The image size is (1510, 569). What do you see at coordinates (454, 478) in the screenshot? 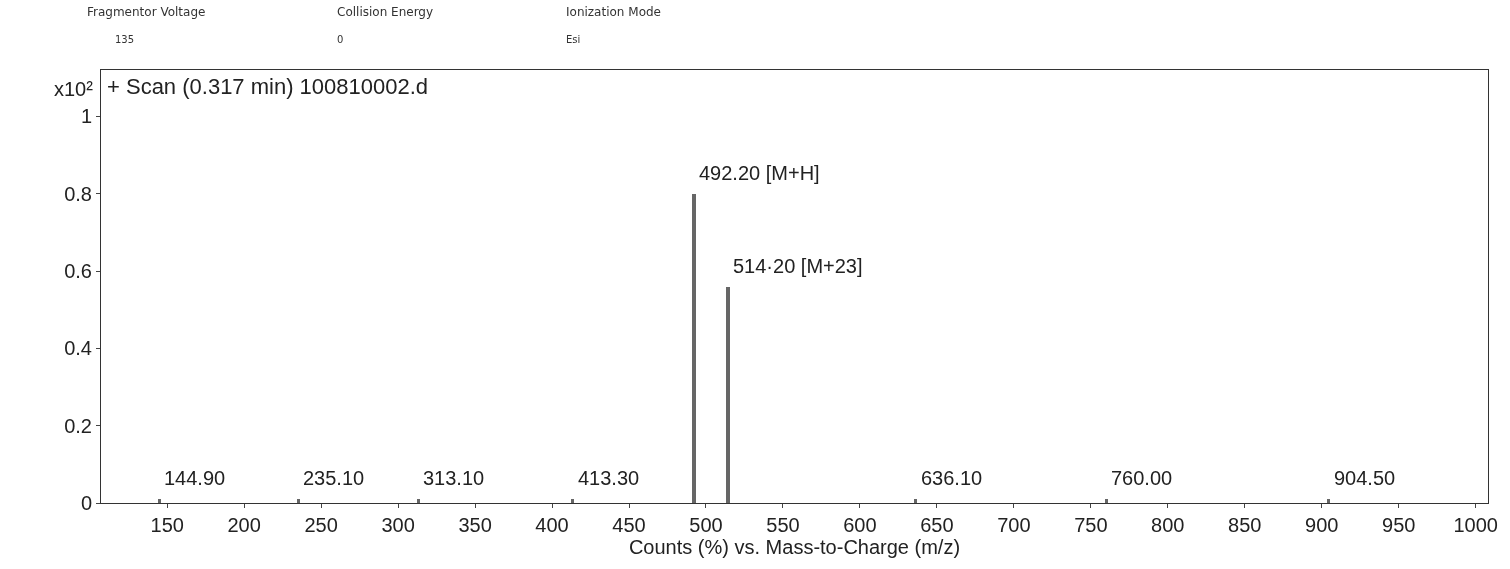
I see `annotation: 313.10` at bounding box center [454, 478].